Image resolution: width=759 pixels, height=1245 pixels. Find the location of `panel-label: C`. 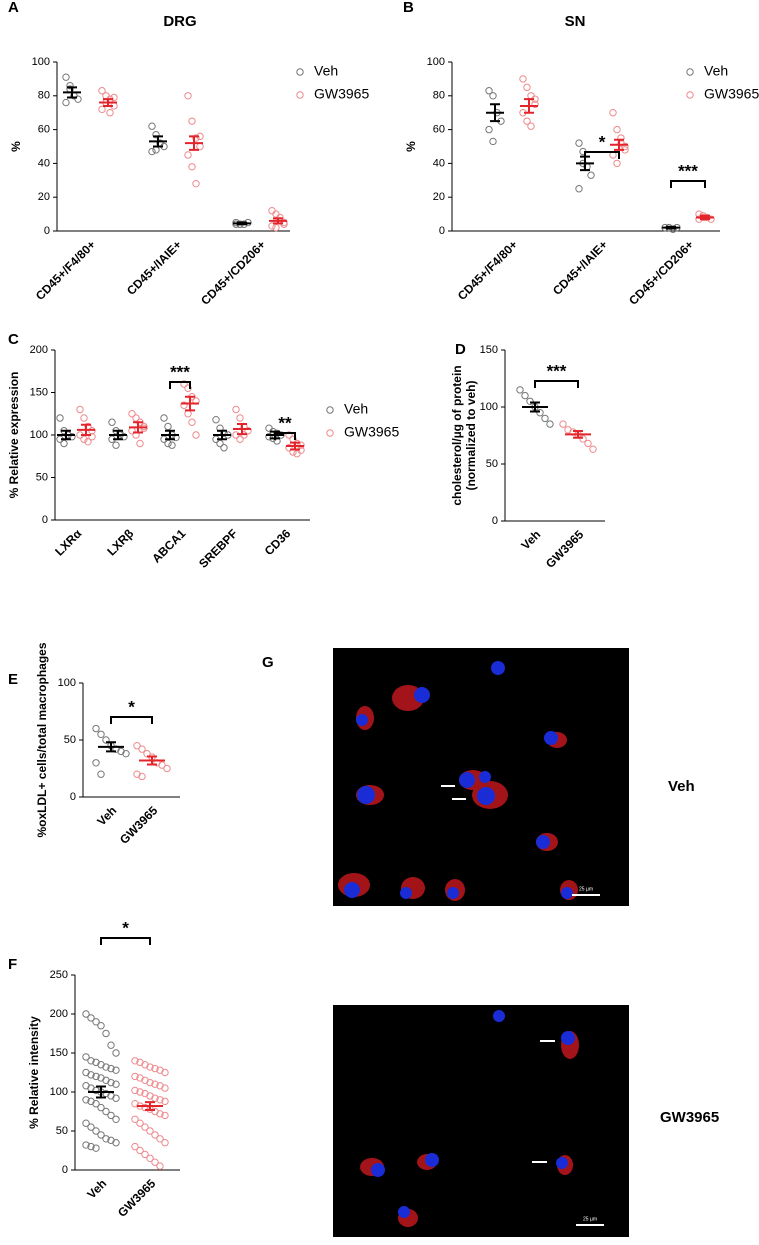

panel-label: C is located at coordinates (13, 339).